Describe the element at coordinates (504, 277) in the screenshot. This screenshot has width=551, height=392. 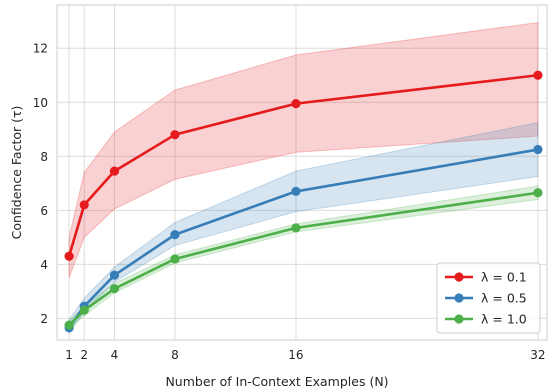
I see `legend-label: λ = 0.1` at that location.